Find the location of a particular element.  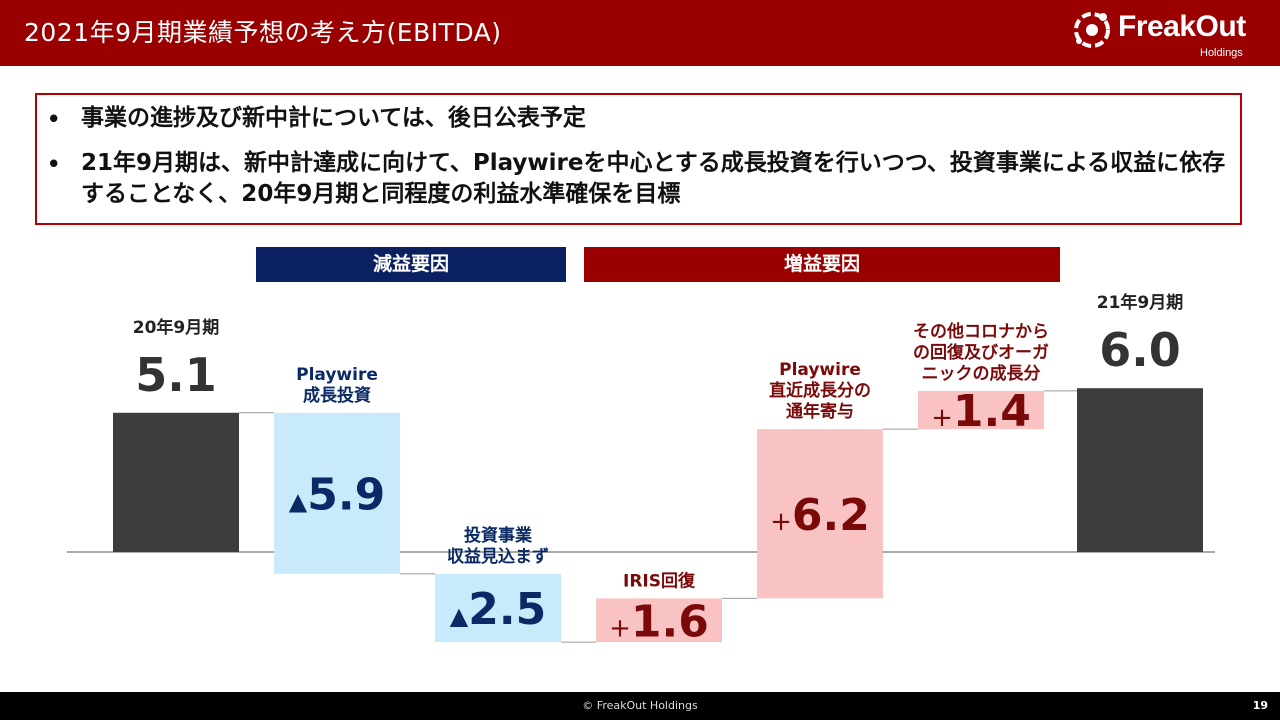

value-label: +1.6 is located at coordinates (659, 621).